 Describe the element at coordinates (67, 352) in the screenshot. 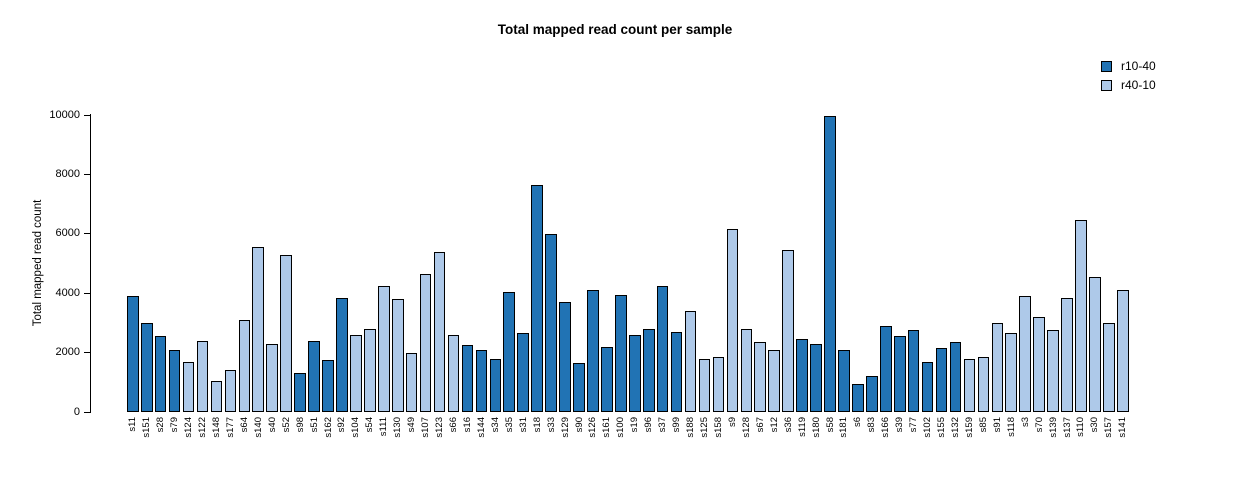

I see `y-tick-label: 2000` at that location.